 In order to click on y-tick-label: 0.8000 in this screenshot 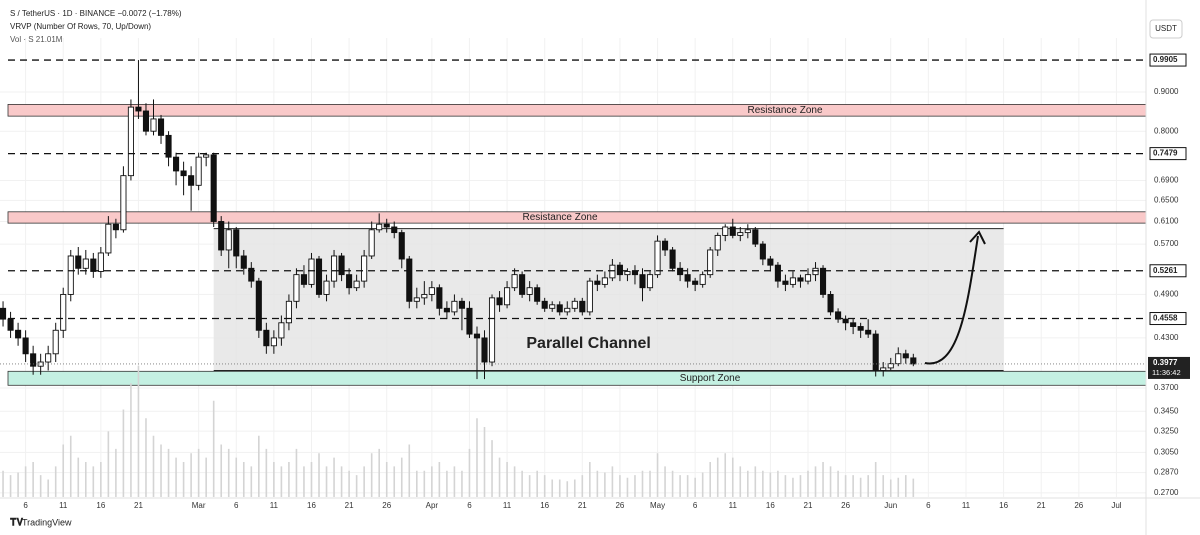, I will do `click(1166, 130)`.